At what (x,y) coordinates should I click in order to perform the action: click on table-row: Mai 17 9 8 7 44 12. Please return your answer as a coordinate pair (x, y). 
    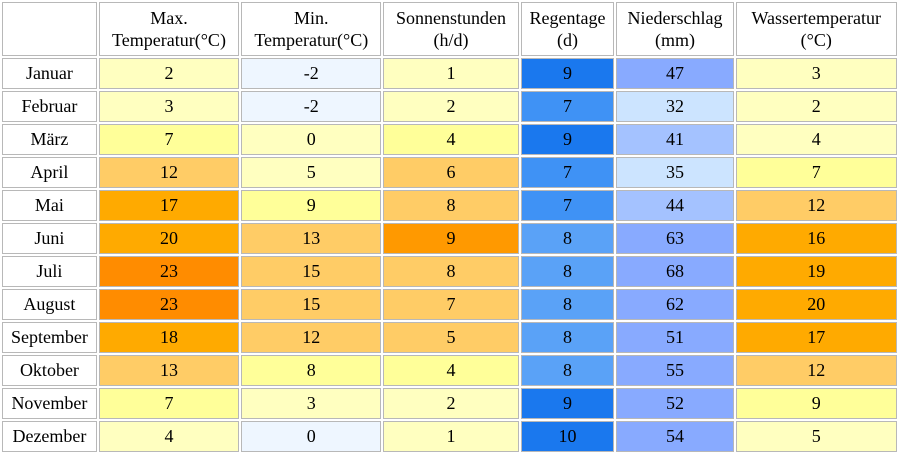
    Looking at the image, I should click on (449, 205).